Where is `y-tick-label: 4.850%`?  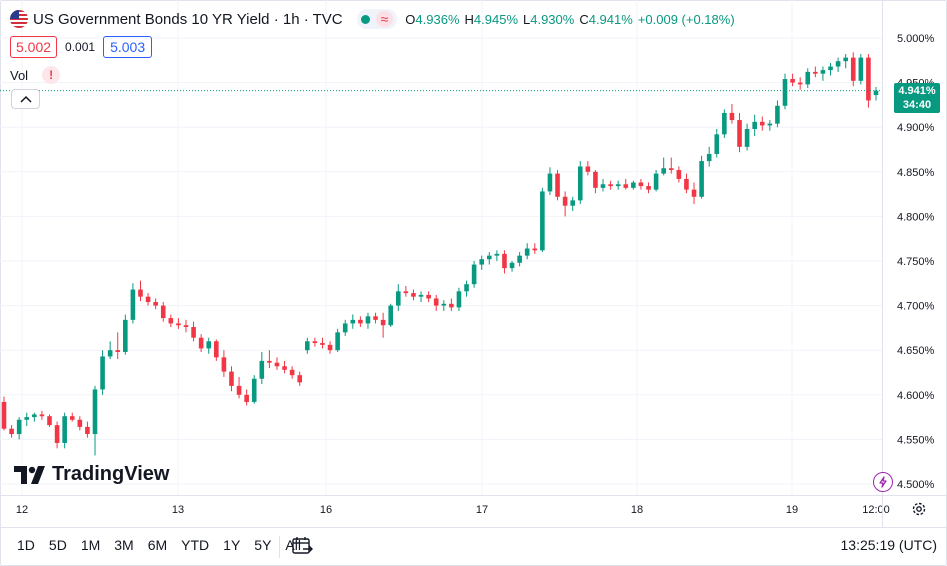 y-tick-label: 4.850% is located at coordinates (916, 173).